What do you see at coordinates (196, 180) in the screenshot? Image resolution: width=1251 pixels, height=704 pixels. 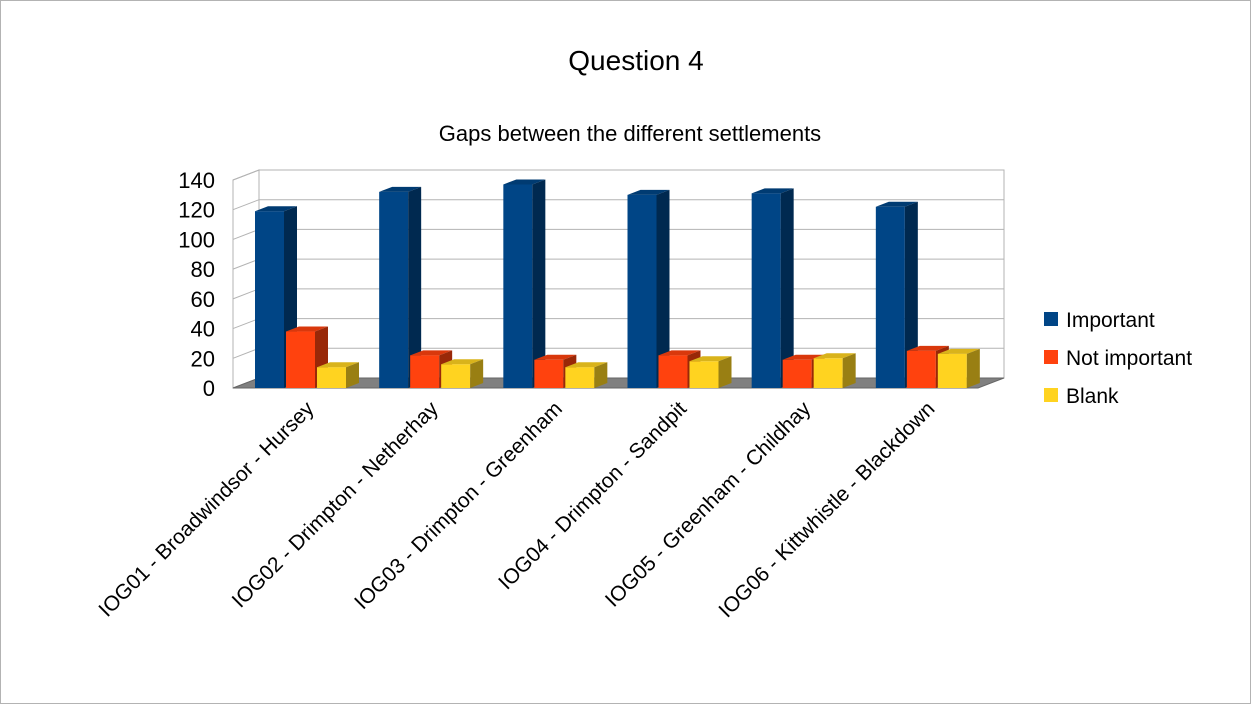 I see `y-tick-label: 140` at bounding box center [196, 180].